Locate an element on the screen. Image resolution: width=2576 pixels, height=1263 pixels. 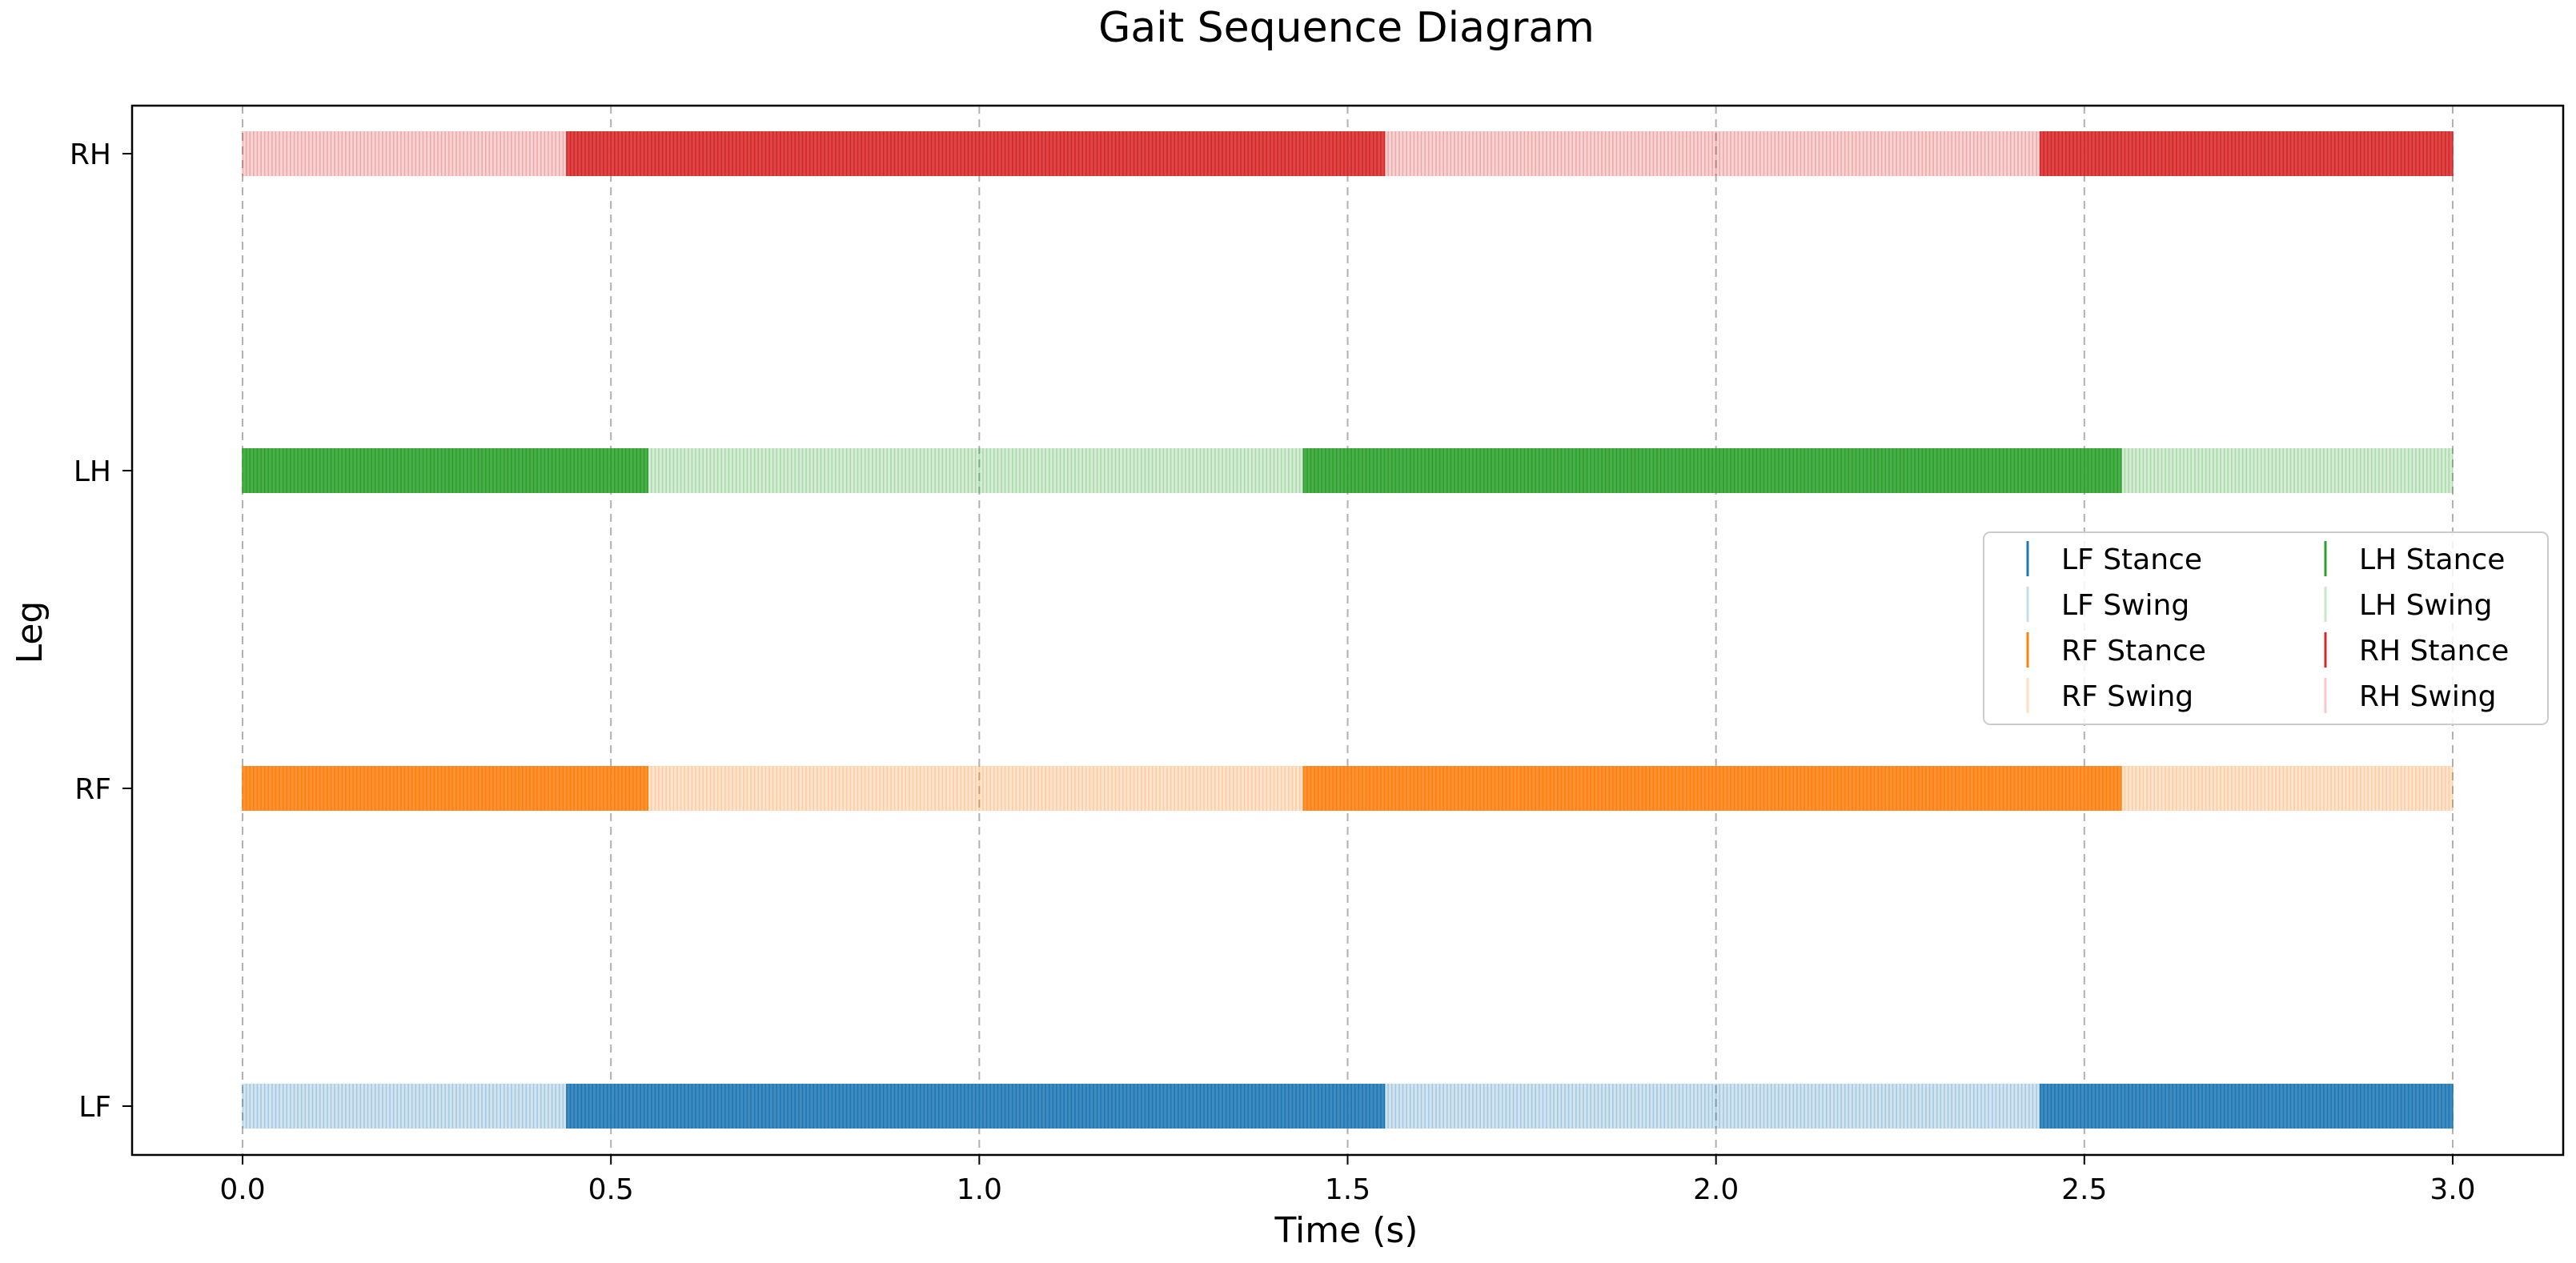
legend-label: LH Stance is located at coordinates (2432, 559).